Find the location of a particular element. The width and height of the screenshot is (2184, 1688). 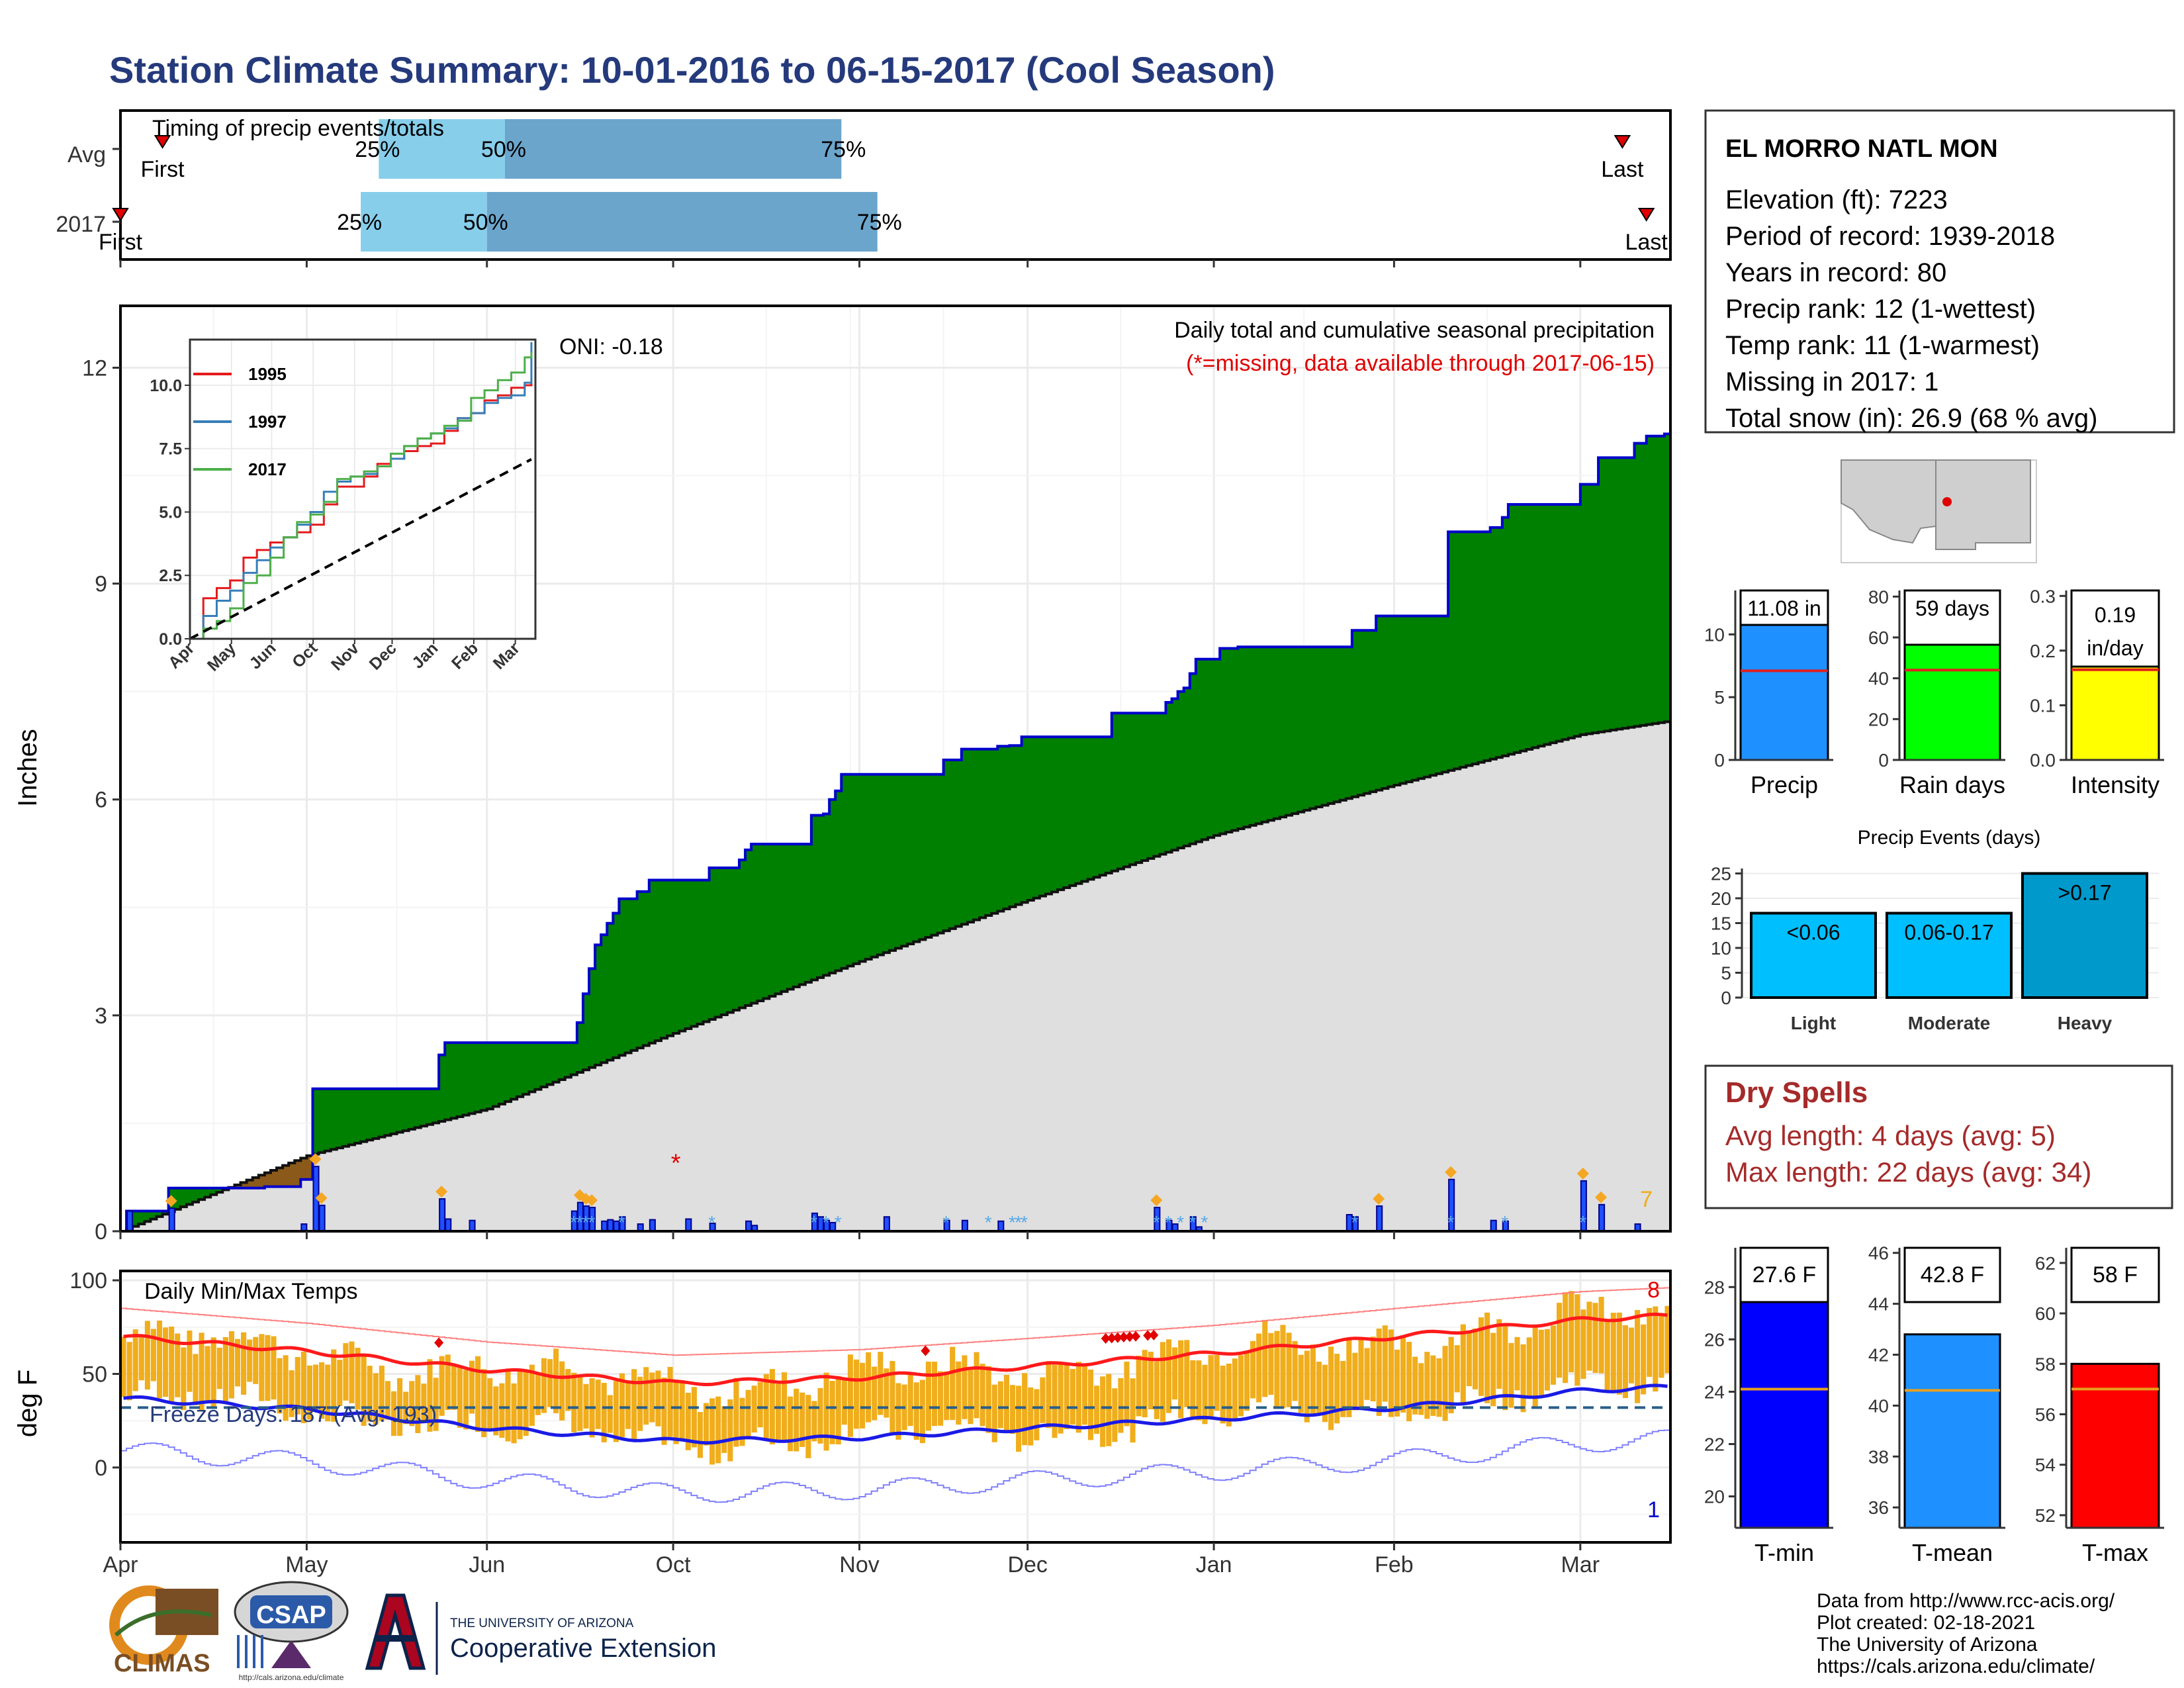

small-chart-y-tick-label: 5 is located at coordinates (1720, 697).